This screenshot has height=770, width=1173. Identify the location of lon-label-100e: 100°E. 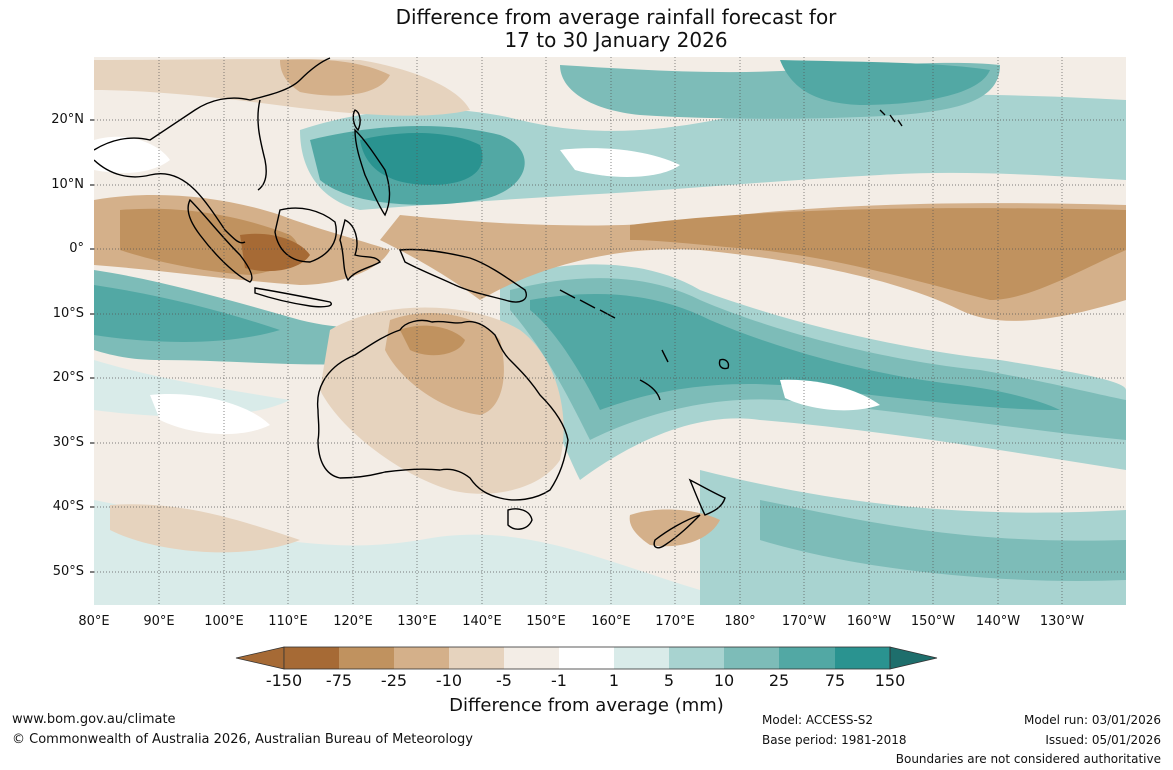
(224, 621).